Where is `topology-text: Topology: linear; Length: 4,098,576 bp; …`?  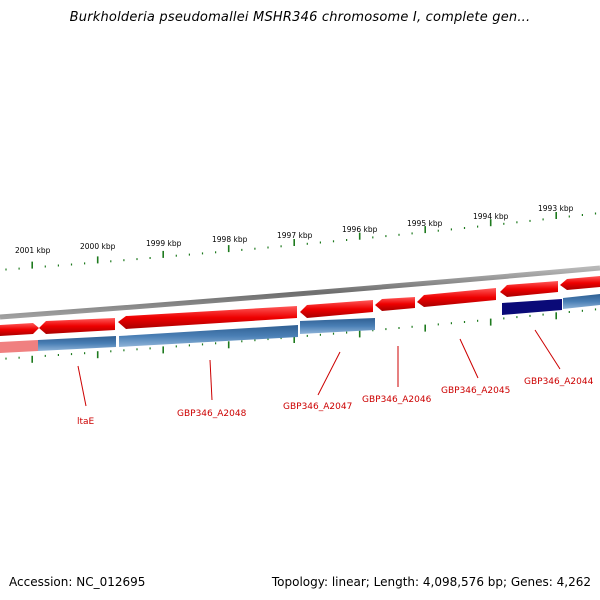
topology-text: Topology: linear; Length: 4,098,576 bp; … is located at coordinates (431, 582).